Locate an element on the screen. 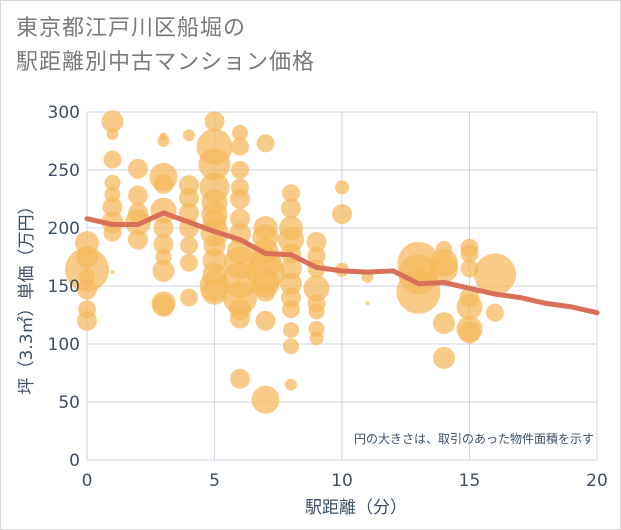 The width and height of the screenshot is (621, 530). y-tick-label: 200 is located at coordinates (64, 229).